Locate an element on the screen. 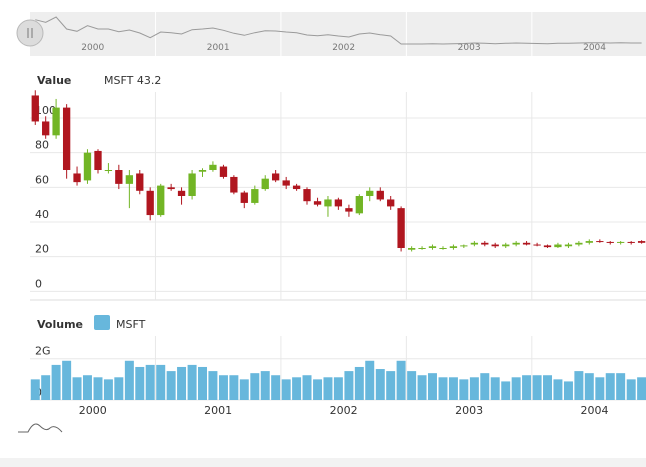  navigator-label: 2002 is located at coordinates (343, 48).